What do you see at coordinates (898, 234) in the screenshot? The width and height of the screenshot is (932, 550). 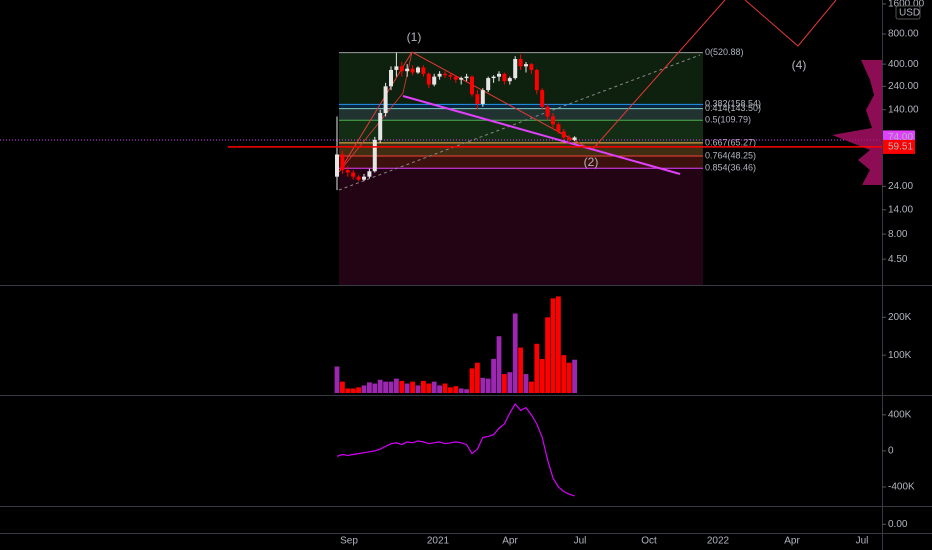 I see `y-tick-label: 8.00` at bounding box center [898, 234].